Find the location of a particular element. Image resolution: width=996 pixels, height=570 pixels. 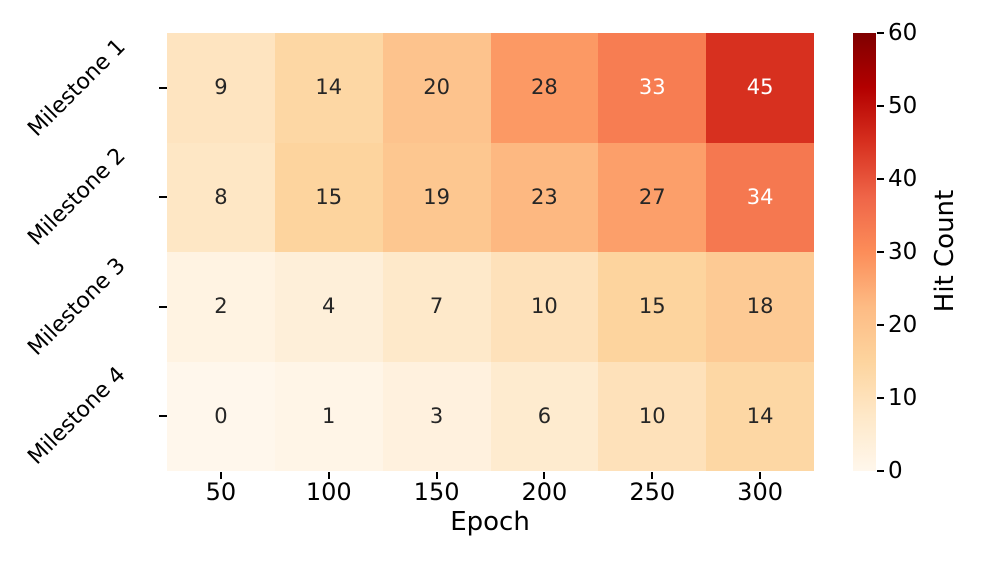

colorbar-title: Hit Count is located at coordinates (945, 251).